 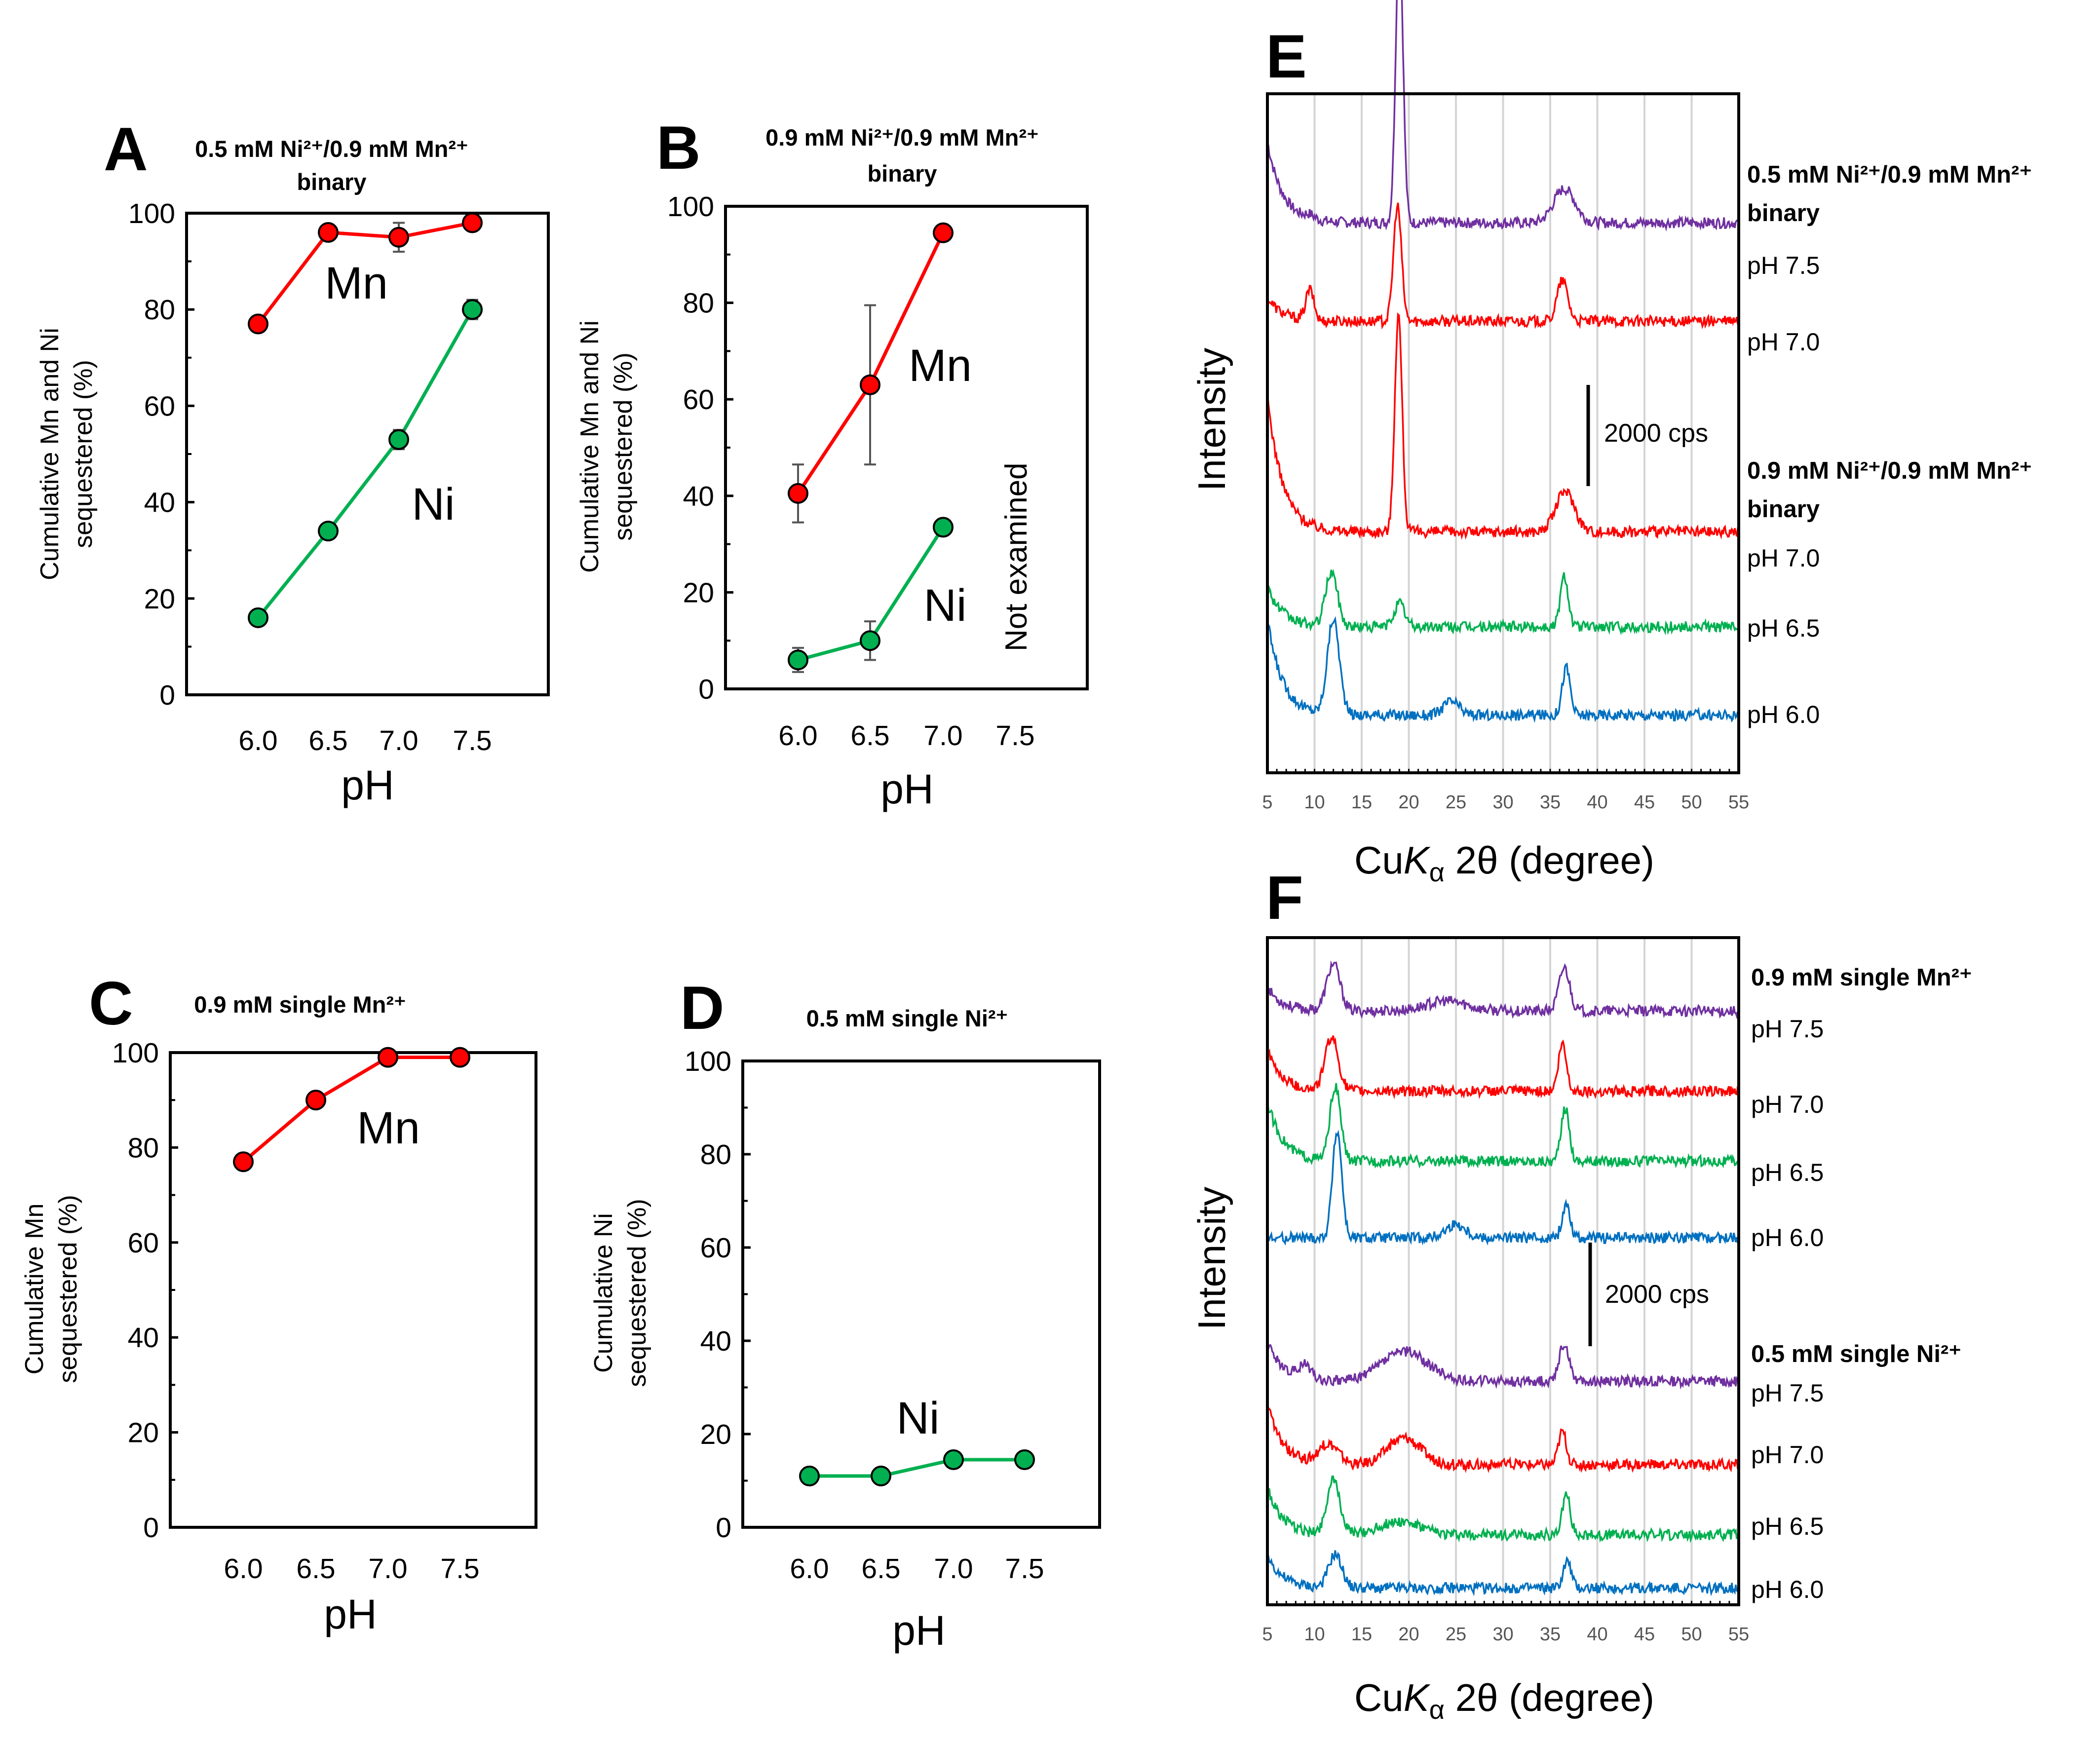 I want to click on xrd-x-tick-label: 35, so click(x=1550, y=802).